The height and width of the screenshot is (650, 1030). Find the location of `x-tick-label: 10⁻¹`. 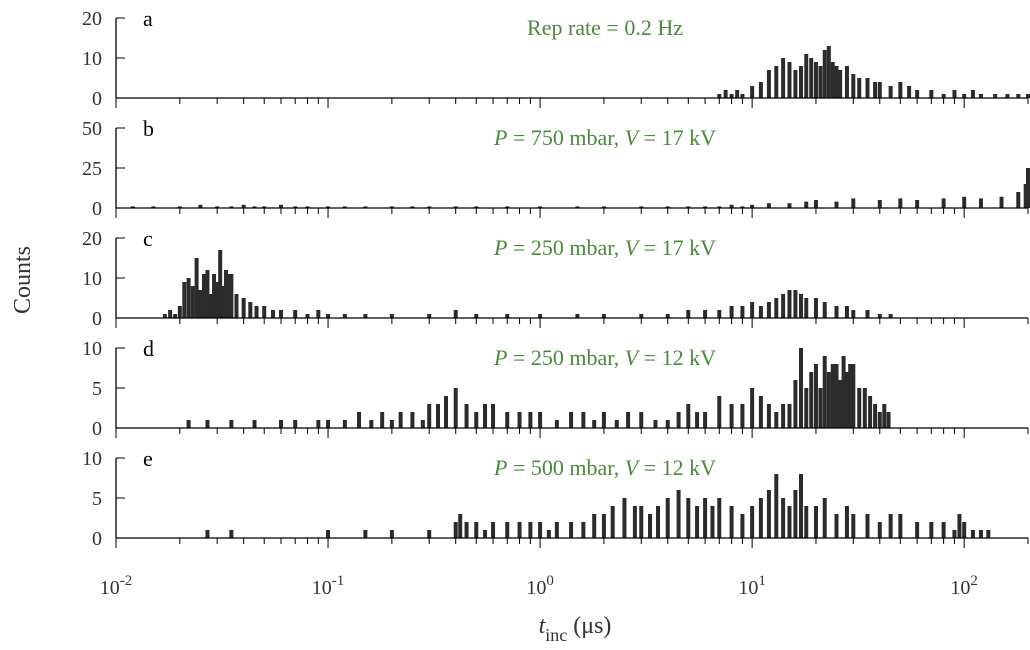

x-tick-label: 10⁻¹ is located at coordinates (328, 586).